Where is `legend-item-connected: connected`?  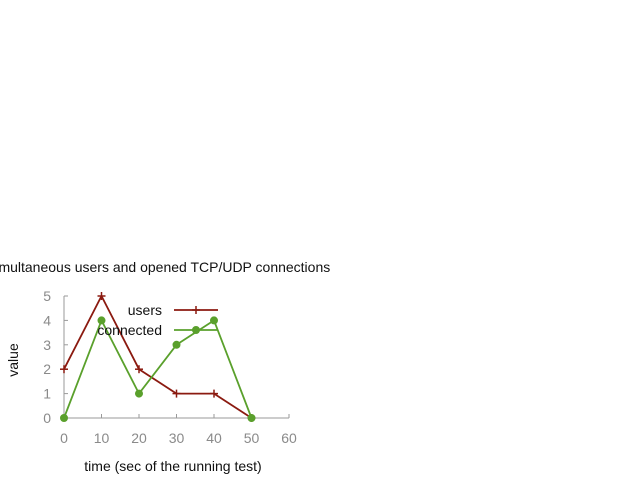 legend-item-connected: connected is located at coordinates (157, 330).